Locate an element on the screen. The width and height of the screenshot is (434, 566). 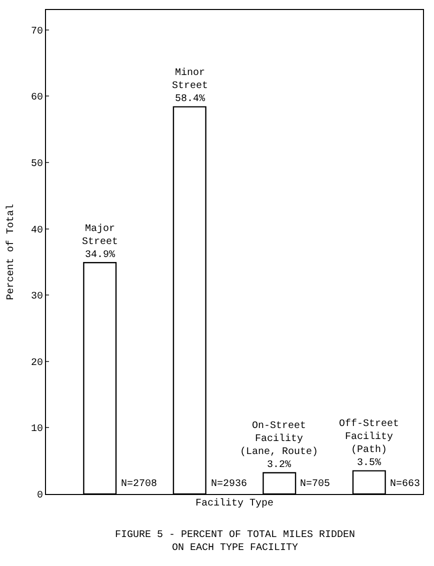
y-tick-label: 60 is located at coordinates (36, 98).